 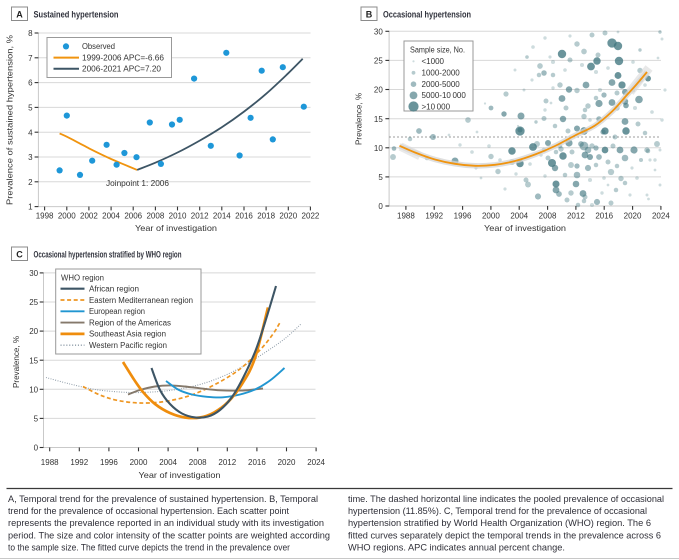 What do you see at coordinates (178, 216) in the screenshot?
I see `svg-text: 2010` at bounding box center [178, 216].